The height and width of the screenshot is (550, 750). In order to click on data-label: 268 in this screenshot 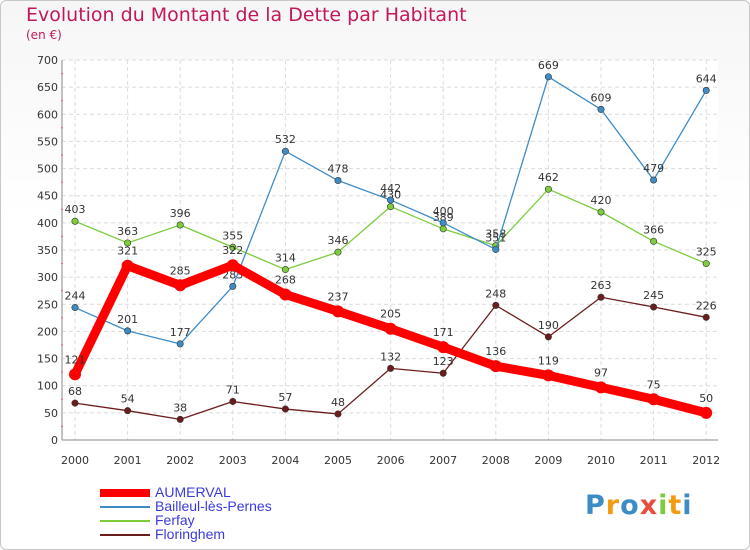, I will do `click(285, 280)`.